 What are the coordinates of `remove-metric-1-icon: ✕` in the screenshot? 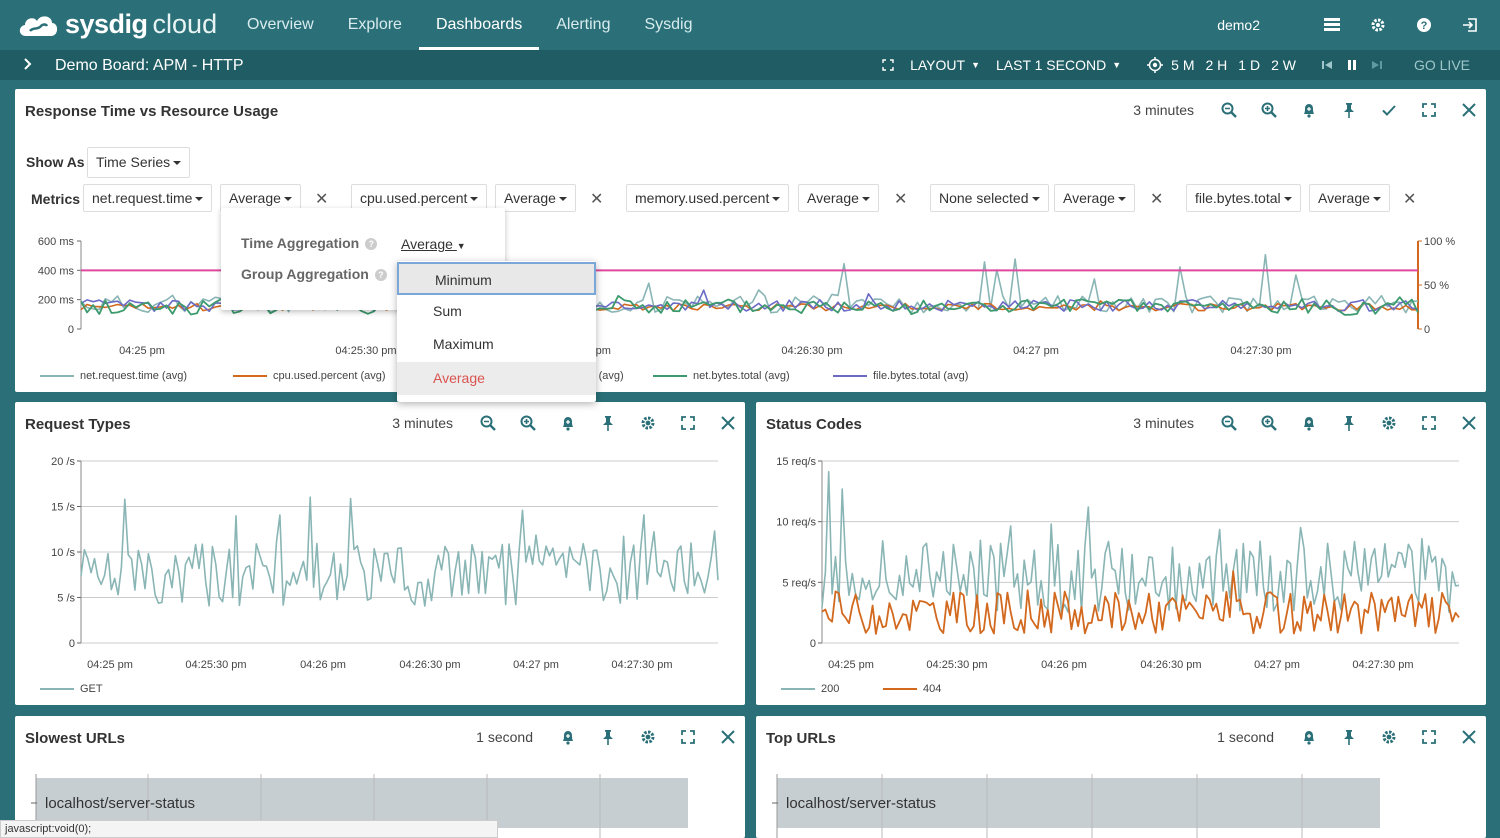 It's located at (322, 199).